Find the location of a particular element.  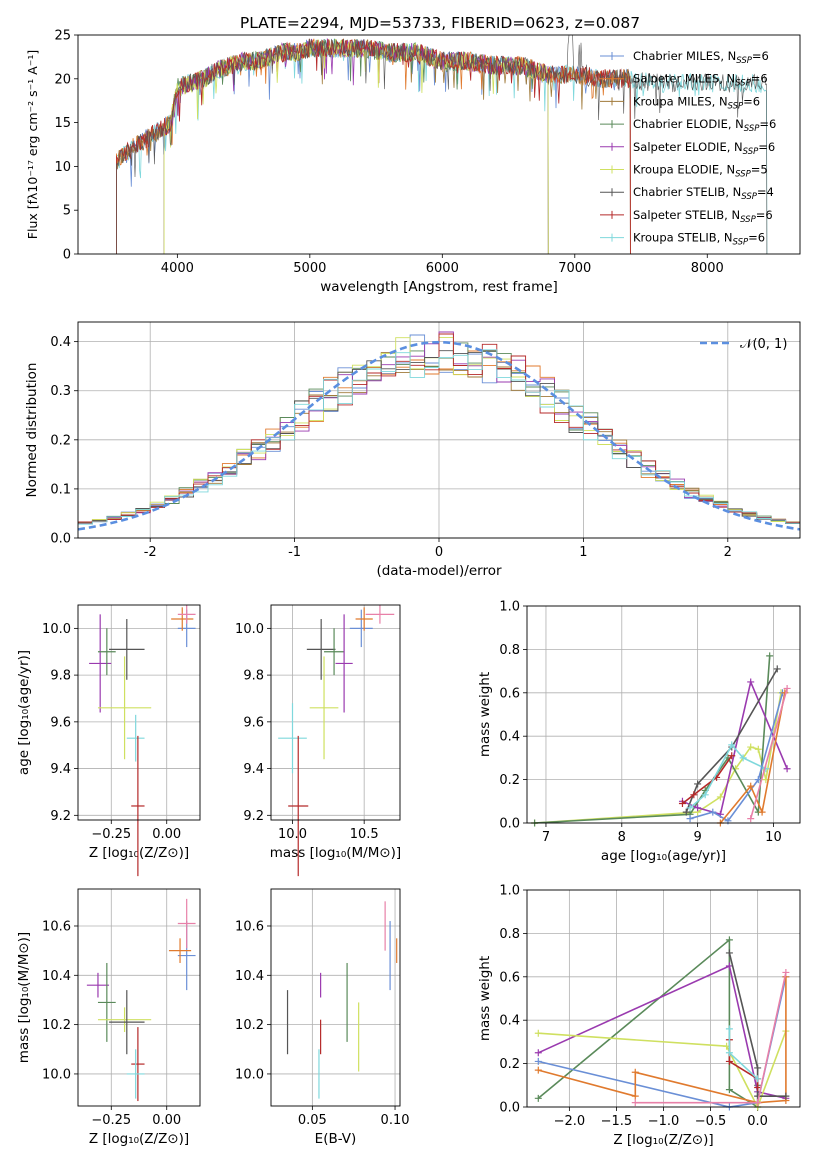

histogram-series is located at coordinates (439, 437).